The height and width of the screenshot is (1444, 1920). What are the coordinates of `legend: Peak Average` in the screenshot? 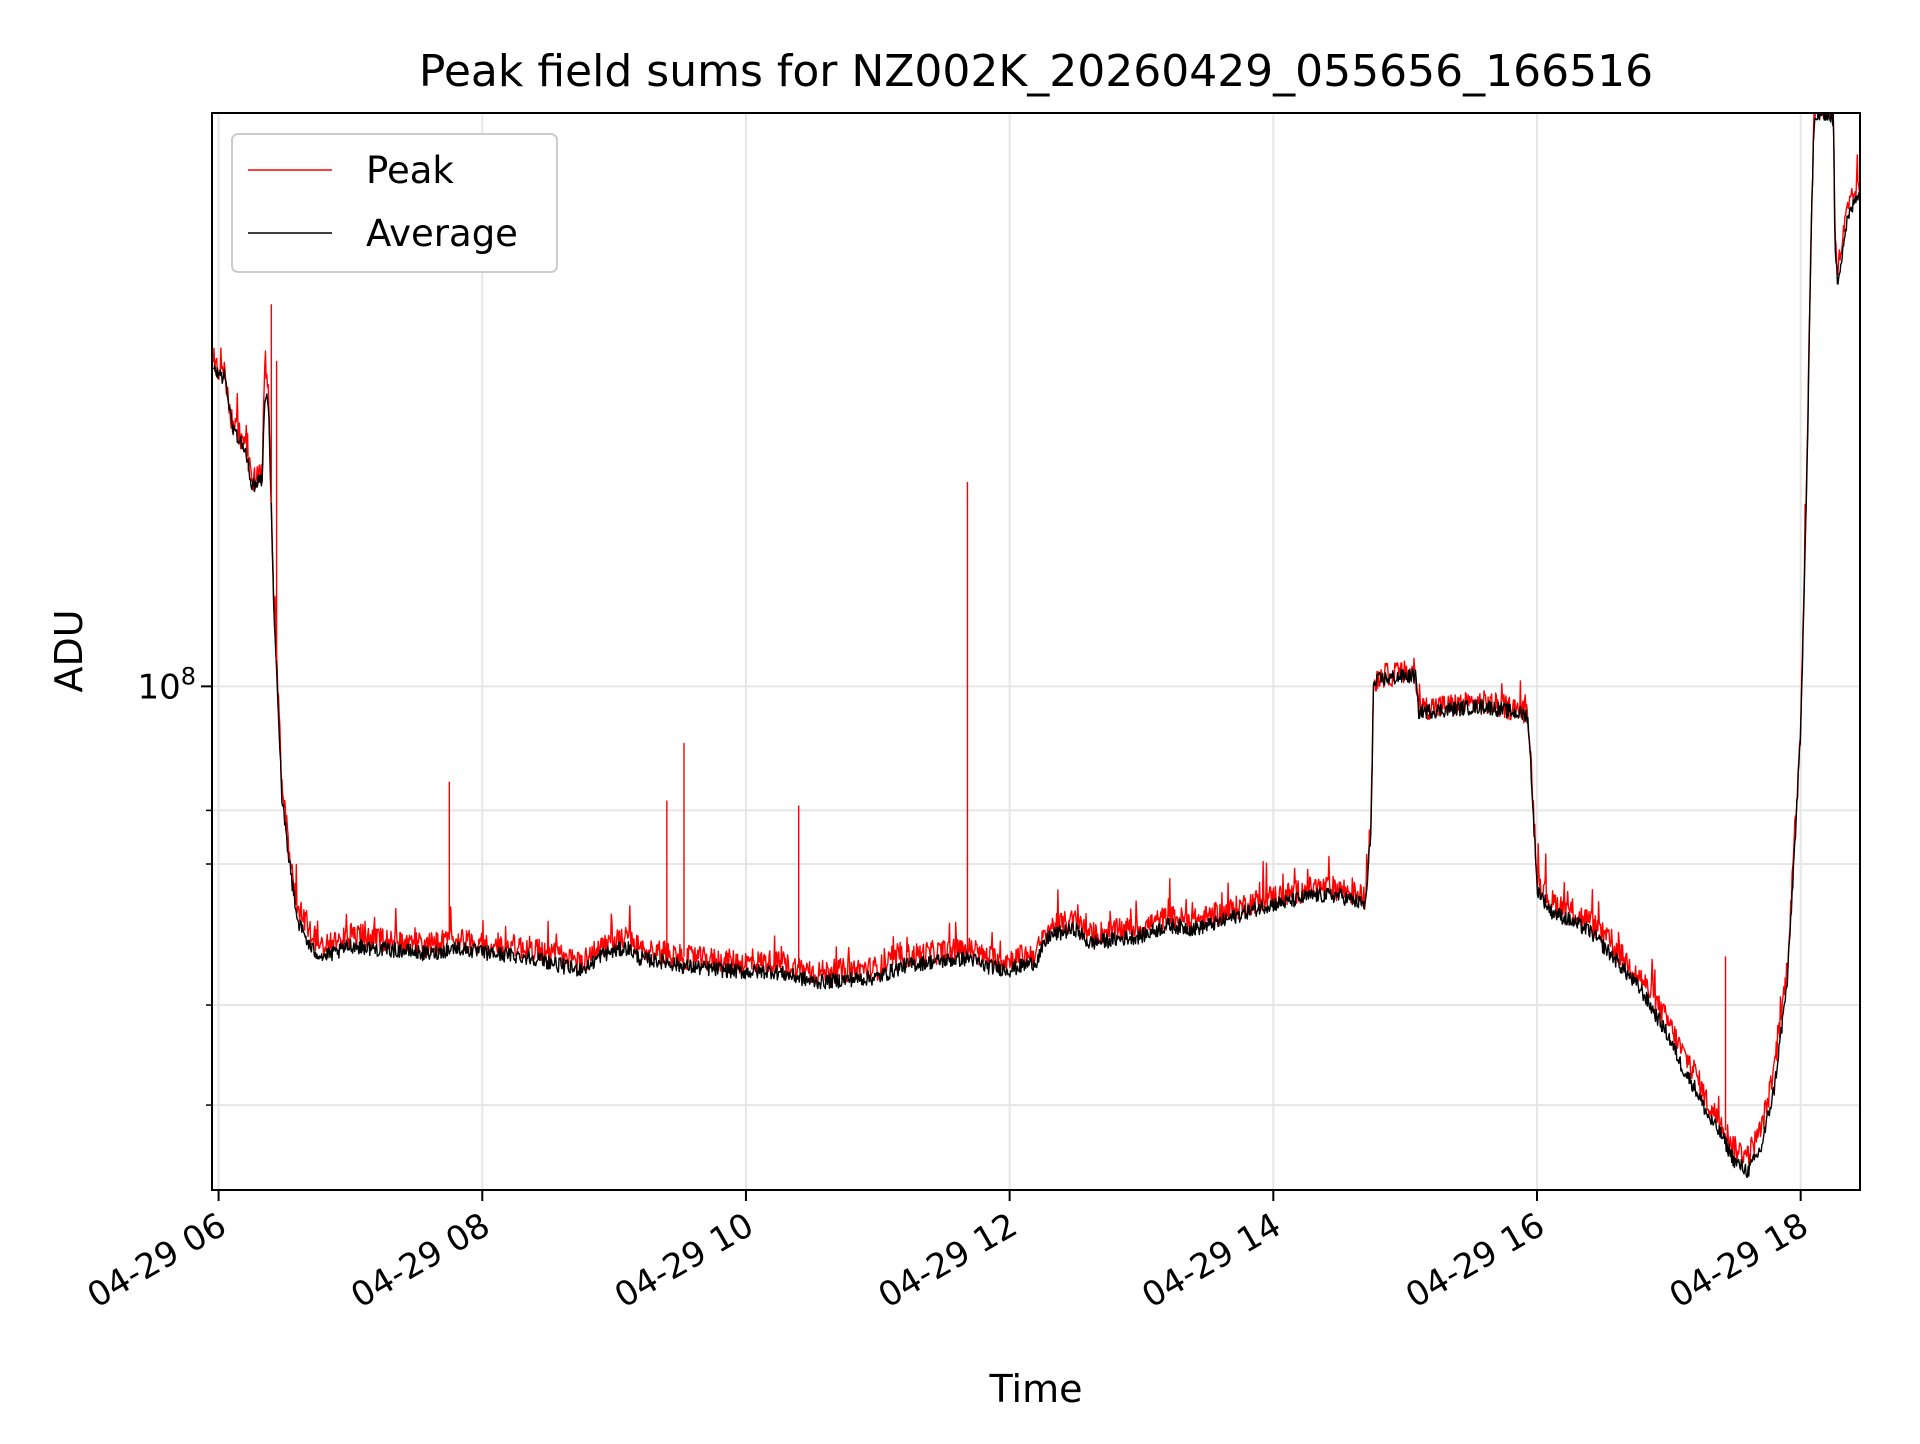 It's located at (394, 203).